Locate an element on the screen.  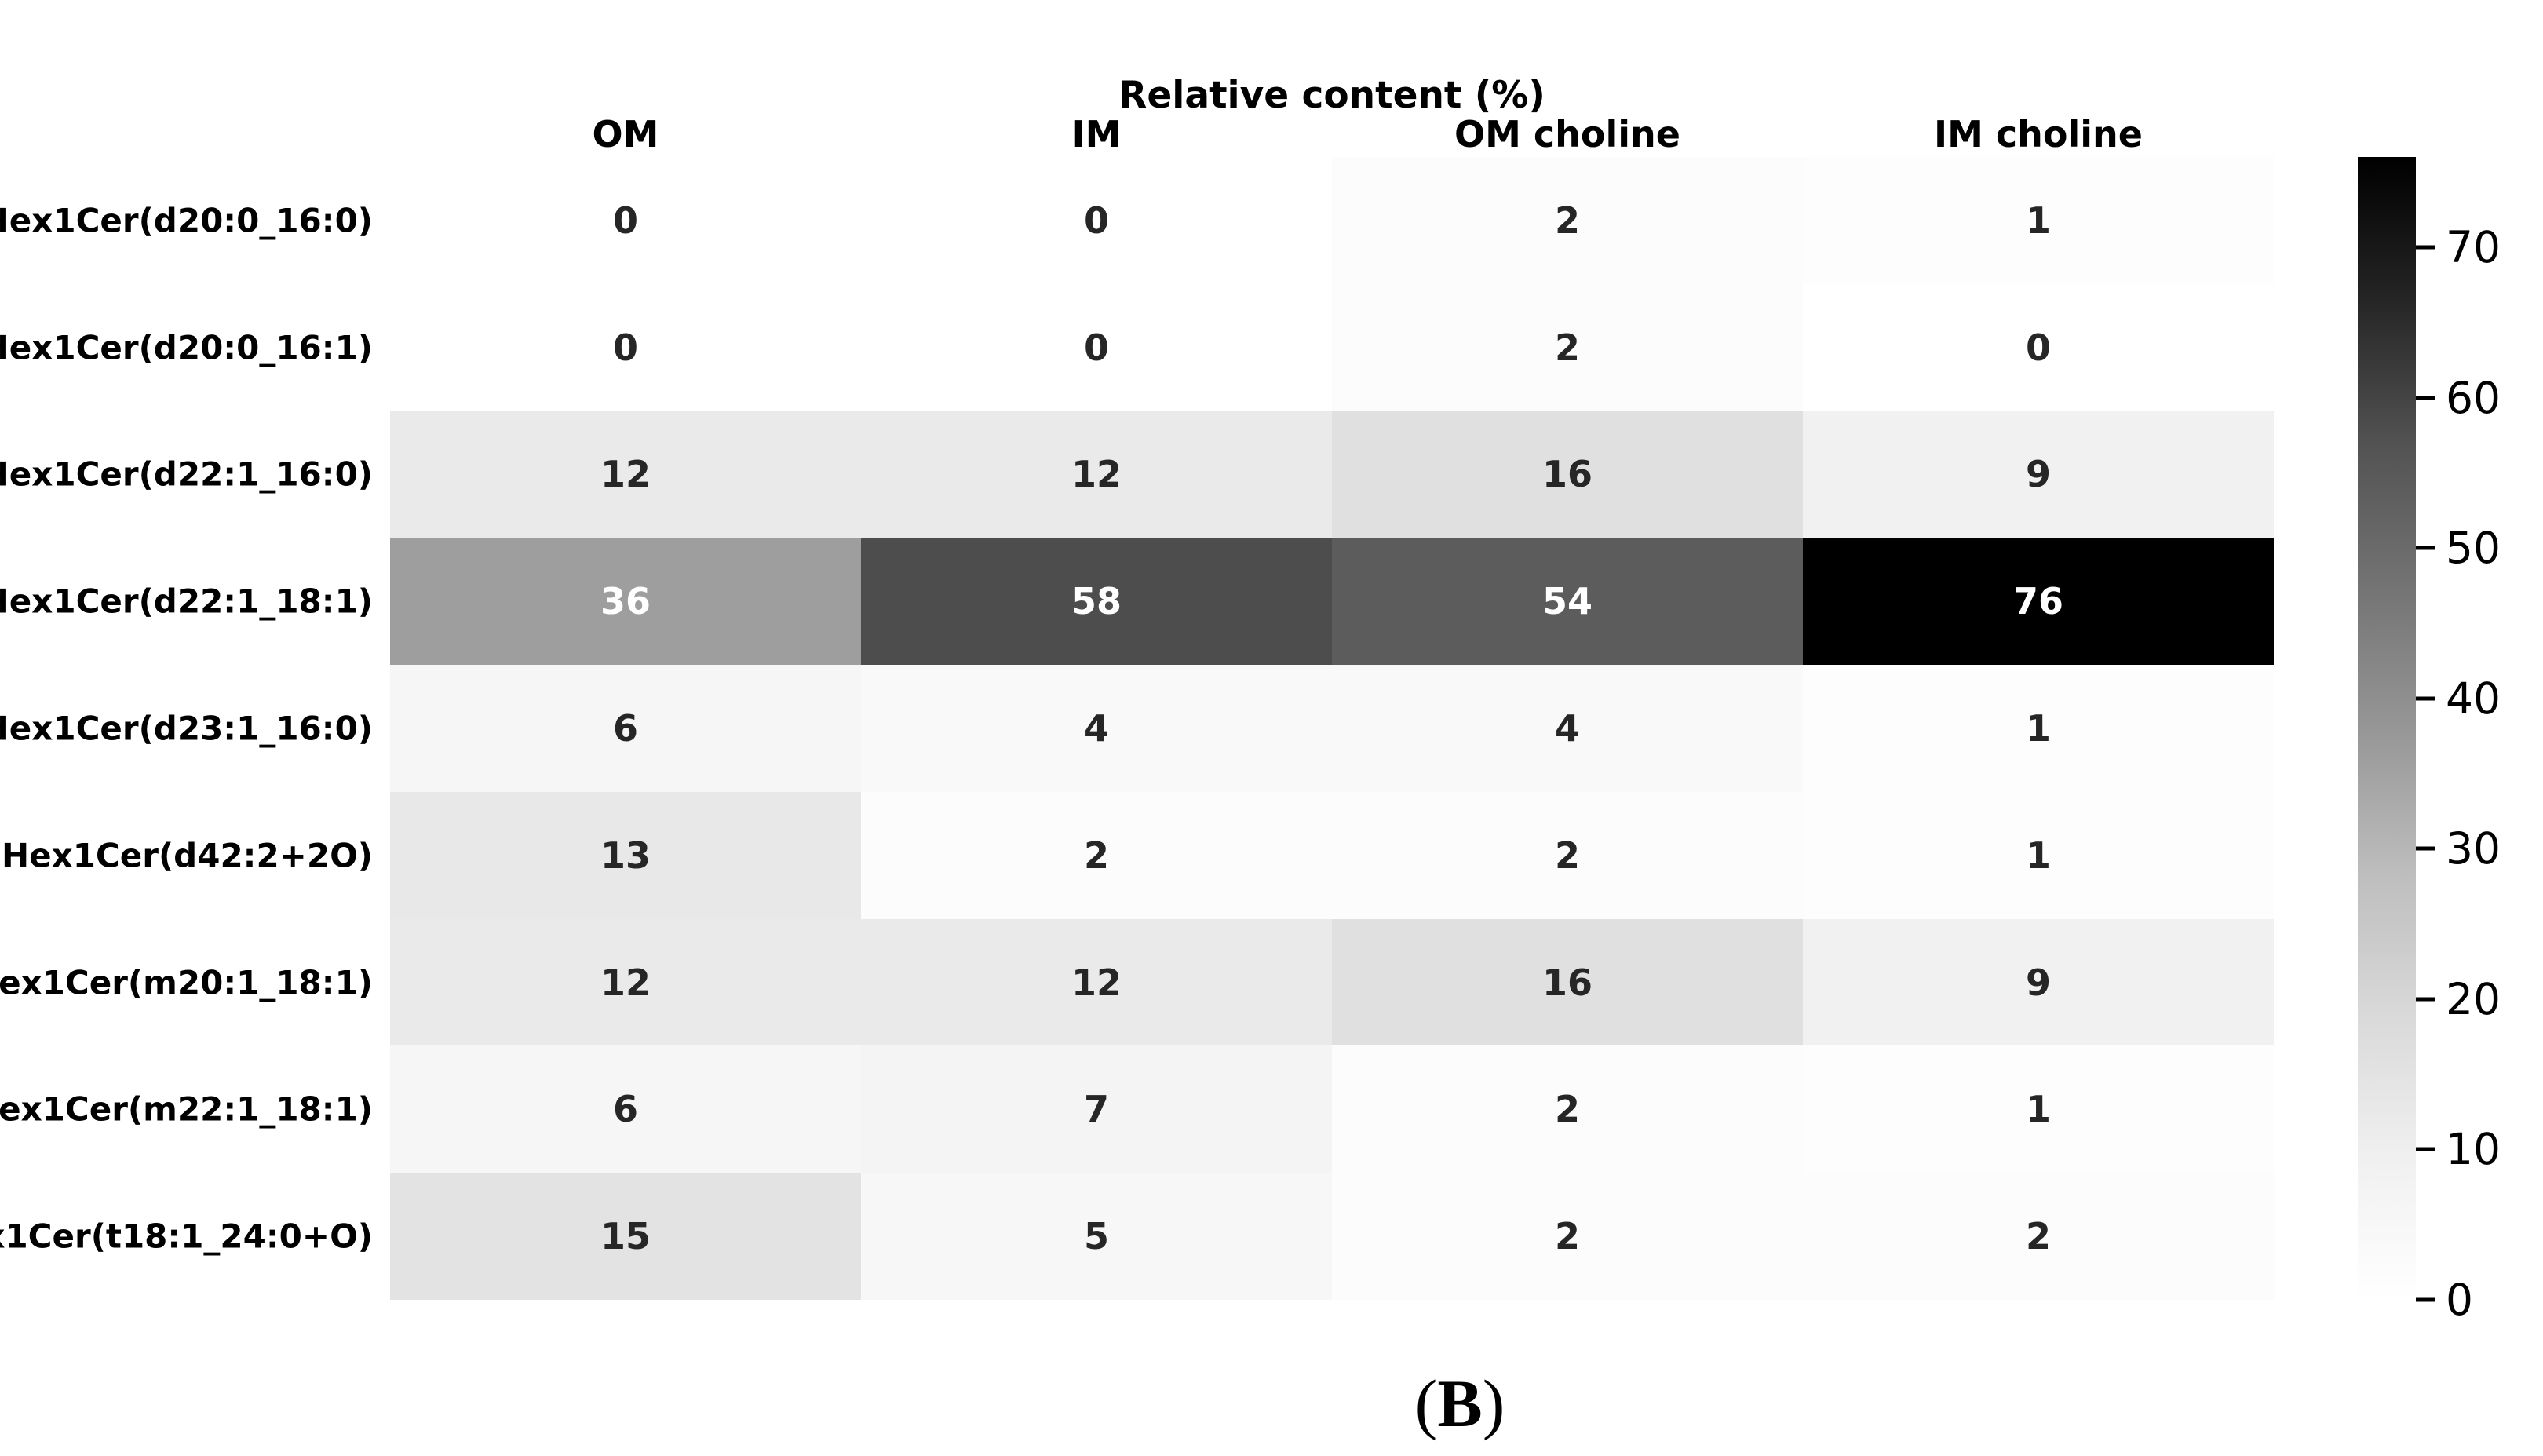
caption-paren-open: ( is located at coordinates (1426, 1403).